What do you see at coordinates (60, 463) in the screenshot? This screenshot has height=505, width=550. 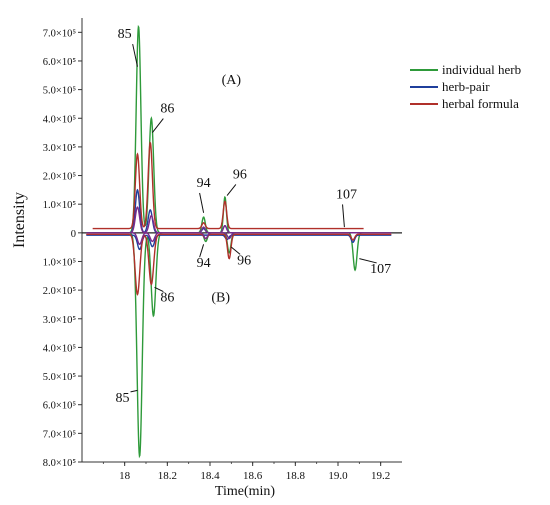 I see `y-tick-label: 8.0×10⁵` at bounding box center [60, 463].